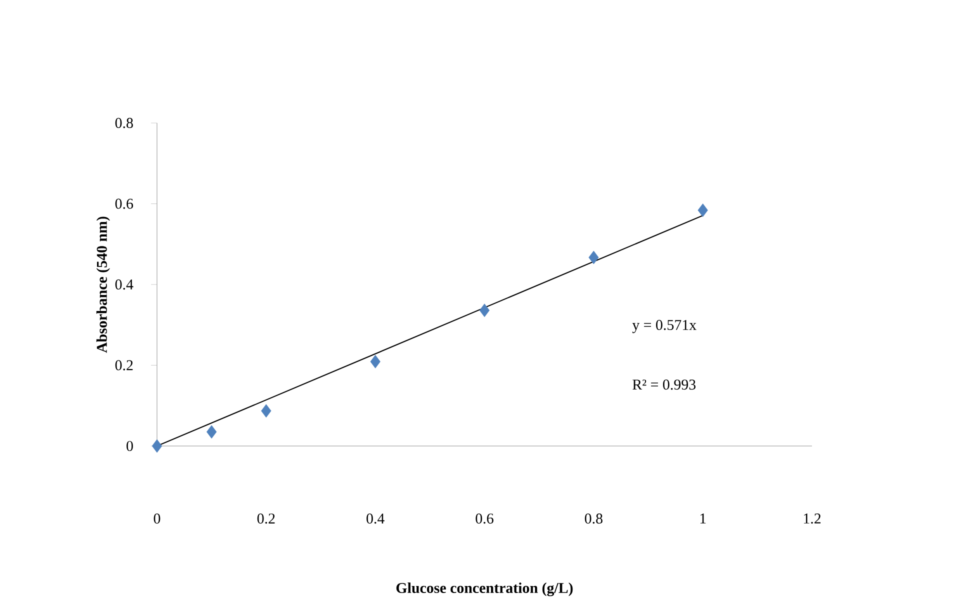  Describe the element at coordinates (664, 327) in the screenshot. I see `annotation: y = 0.571x` at that location.